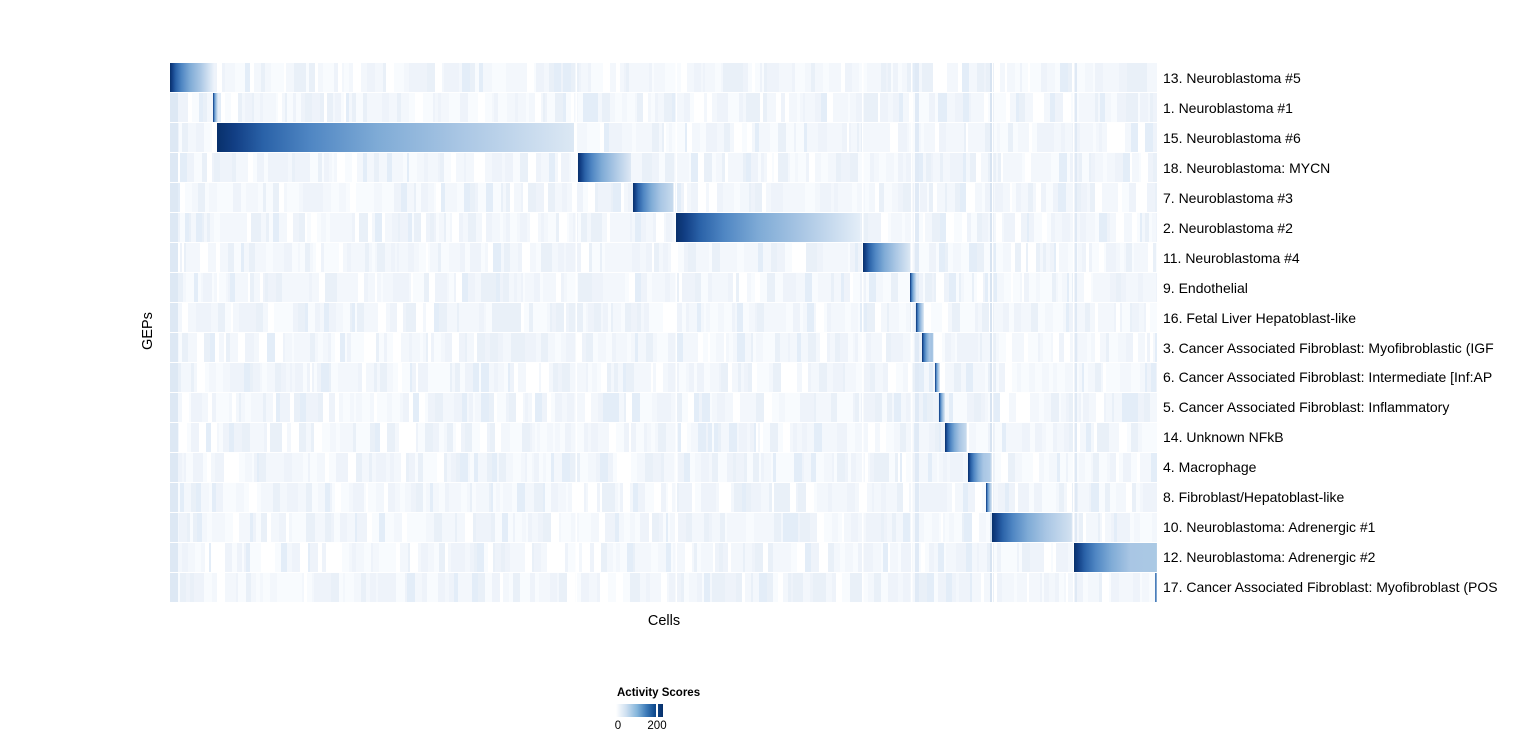 This screenshot has width=1540, height=743. What do you see at coordinates (1254, 497) in the screenshot?
I see `row-label: 8. Fibroblast/Hepatoblast-like` at bounding box center [1254, 497].